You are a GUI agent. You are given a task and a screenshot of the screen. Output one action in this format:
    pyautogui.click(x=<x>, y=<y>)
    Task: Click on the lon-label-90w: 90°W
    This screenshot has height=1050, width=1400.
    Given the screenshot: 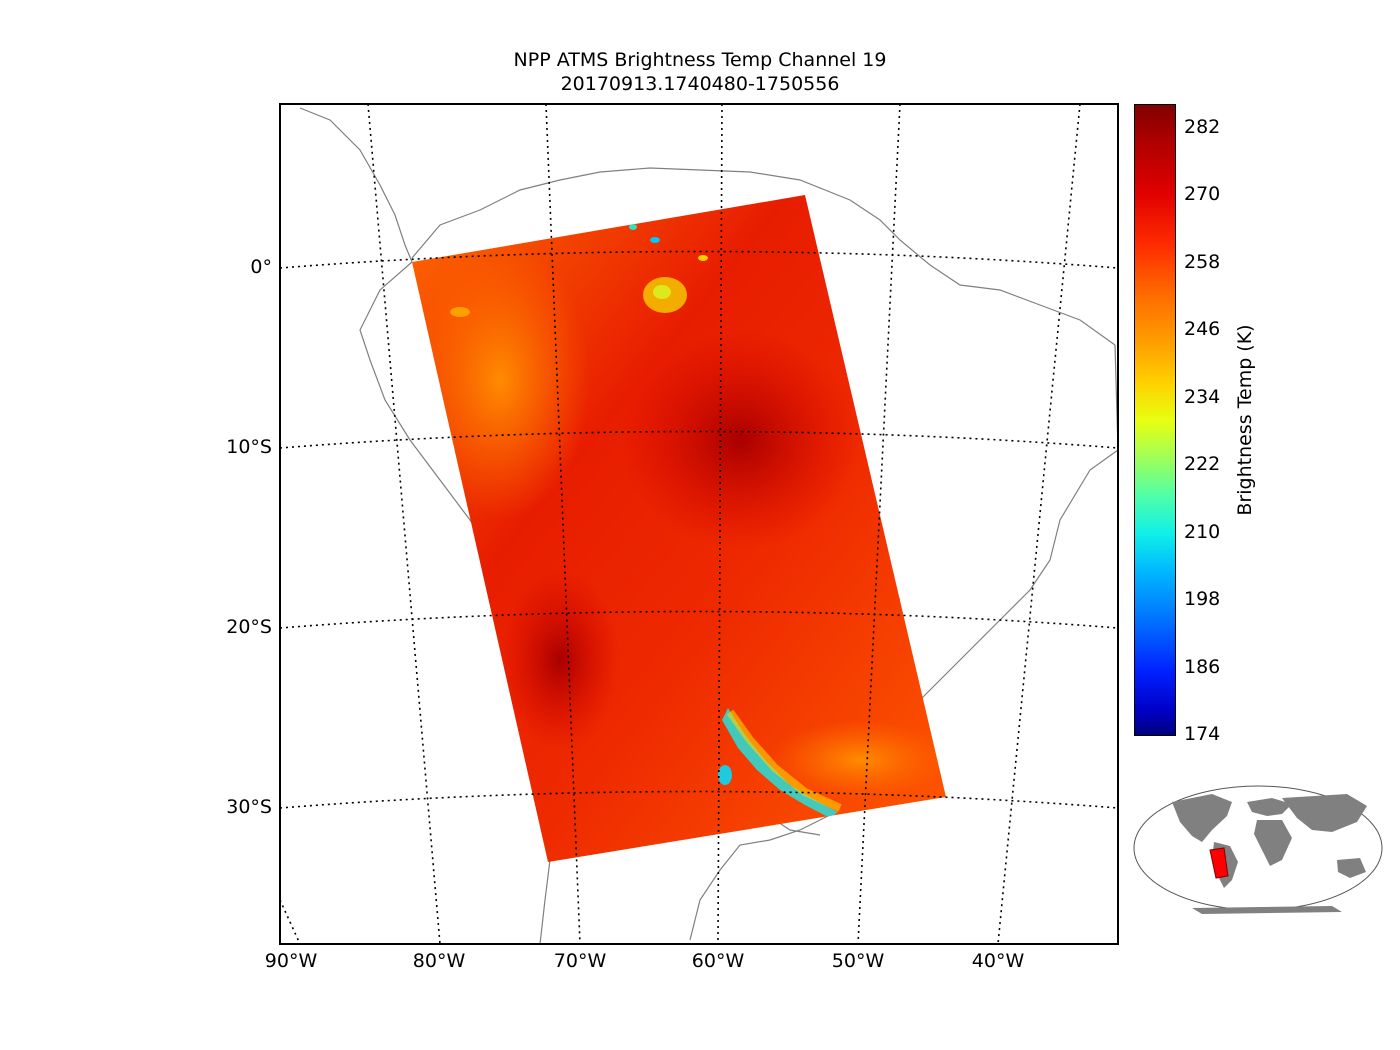 What is the action you would take?
    pyautogui.click(x=291, y=961)
    